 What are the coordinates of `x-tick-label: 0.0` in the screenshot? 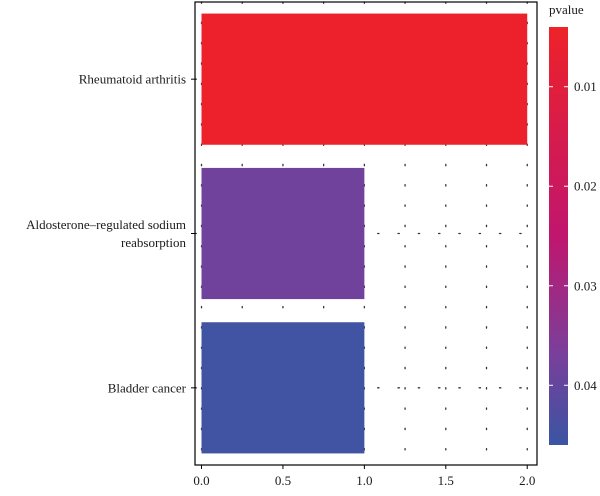 It's located at (201, 480).